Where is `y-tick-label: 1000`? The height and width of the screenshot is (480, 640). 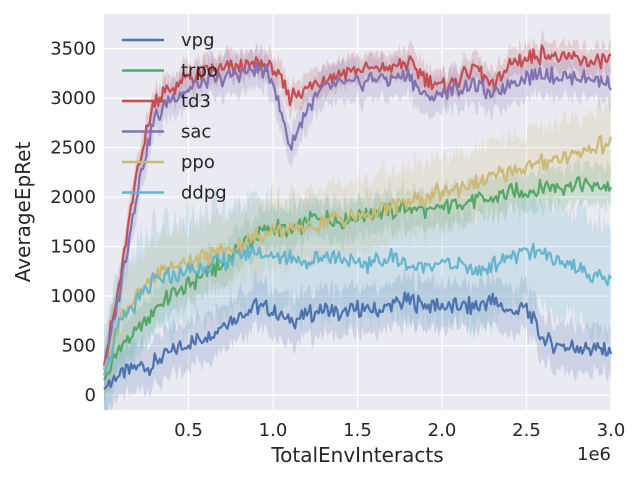
y-tick-label: 1000 is located at coordinates (73, 296).